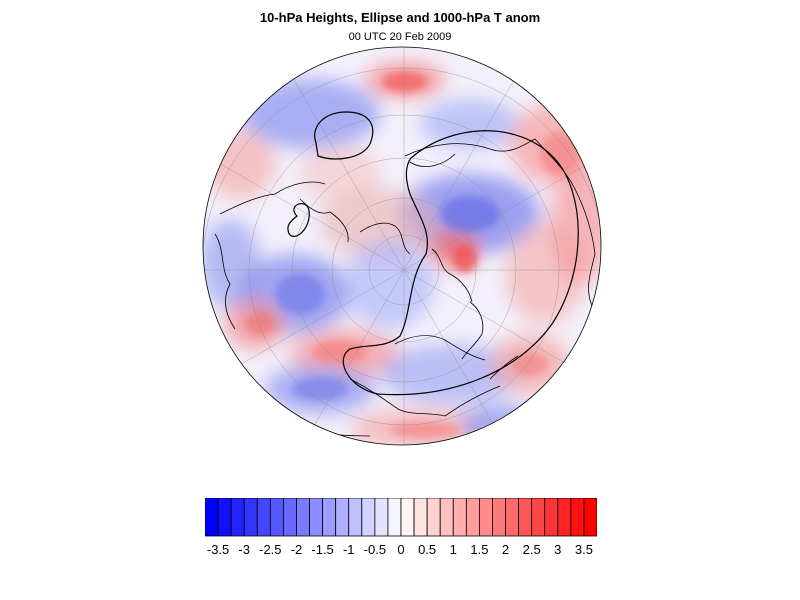  Describe the element at coordinates (270, 549) in the screenshot. I see `colorbar-tick-label: -2.5` at that location.